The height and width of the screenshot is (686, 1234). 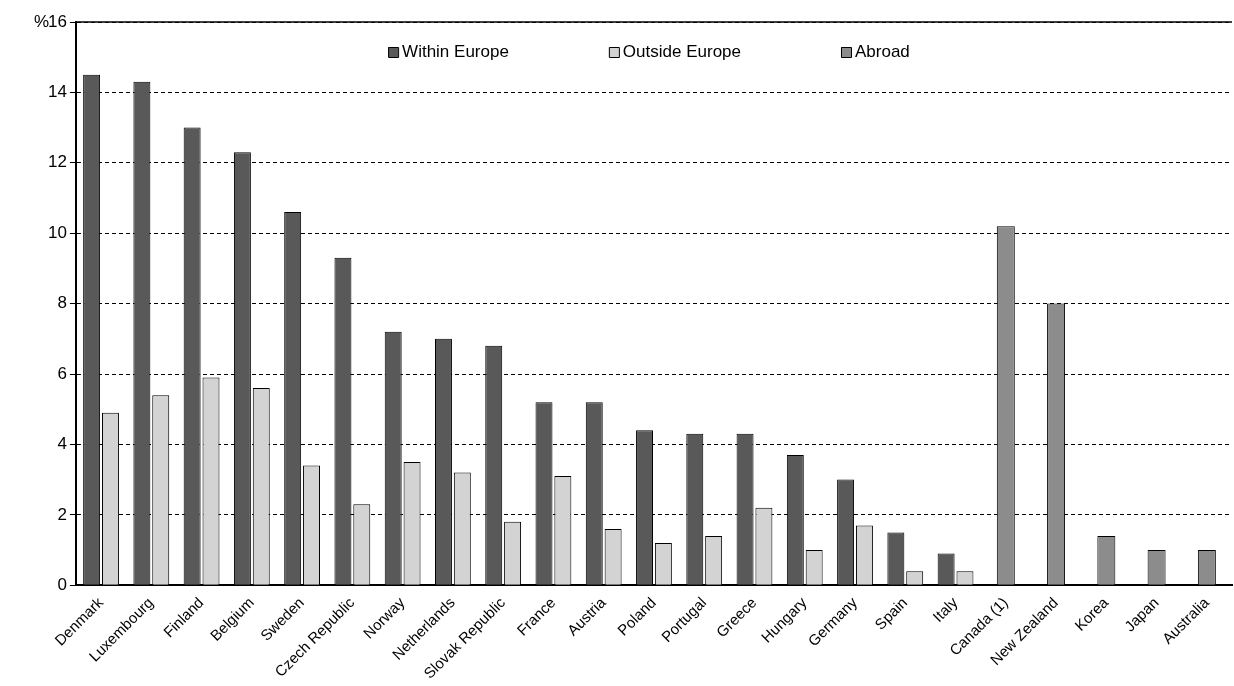 What do you see at coordinates (57, 92) in the screenshot?
I see `y-tick-label: 14` at bounding box center [57, 92].